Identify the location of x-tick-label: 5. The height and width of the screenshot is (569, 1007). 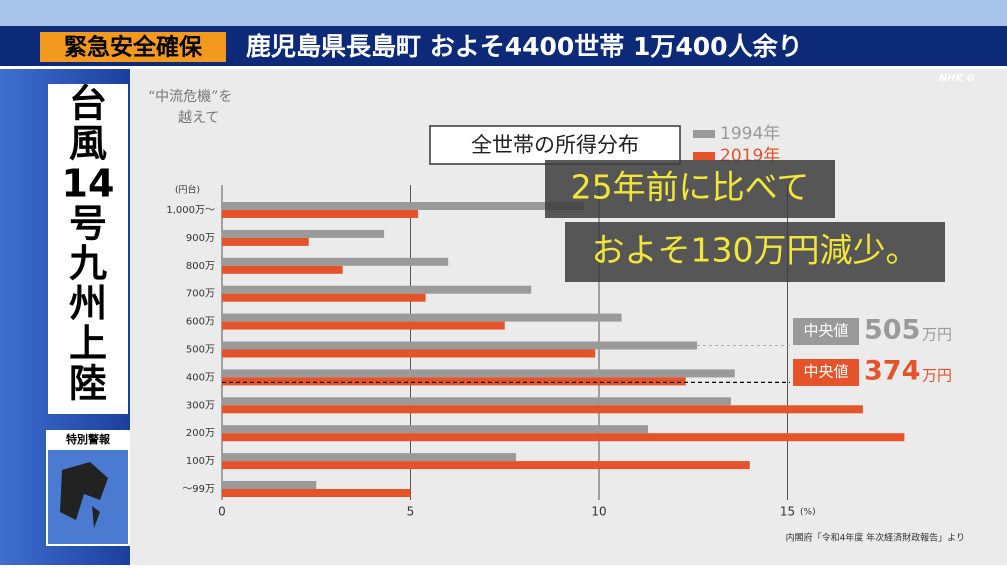
(411, 512).